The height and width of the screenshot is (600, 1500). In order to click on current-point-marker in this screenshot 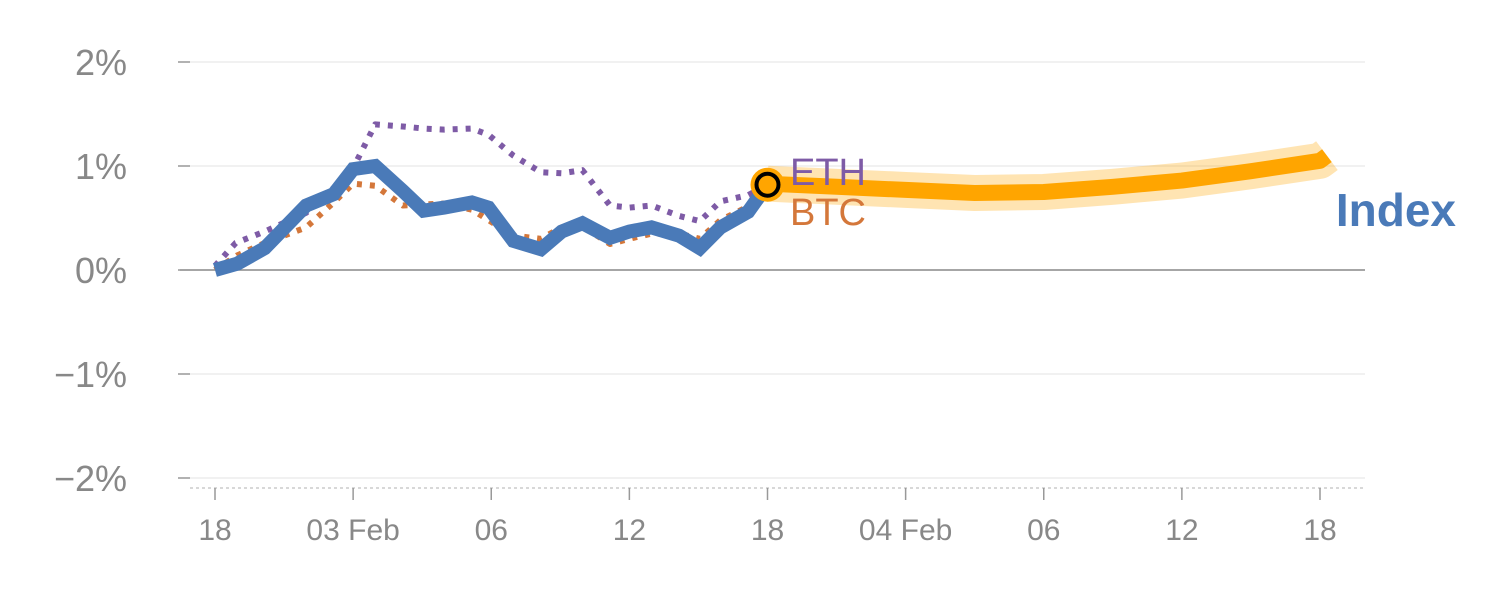, I will do `click(767, 184)`.